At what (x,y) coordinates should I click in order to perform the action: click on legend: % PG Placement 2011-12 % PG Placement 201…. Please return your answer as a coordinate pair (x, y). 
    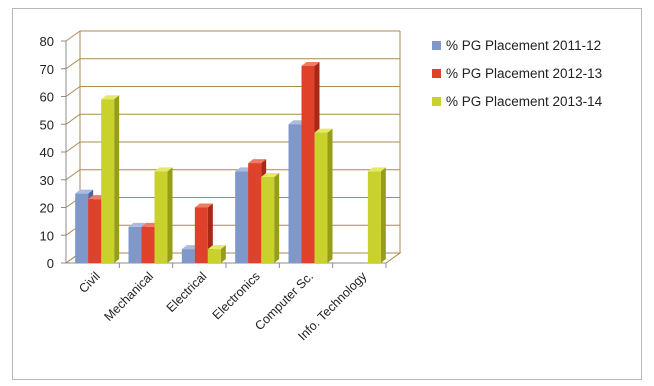
    Looking at the image, I should click on (517, 73).